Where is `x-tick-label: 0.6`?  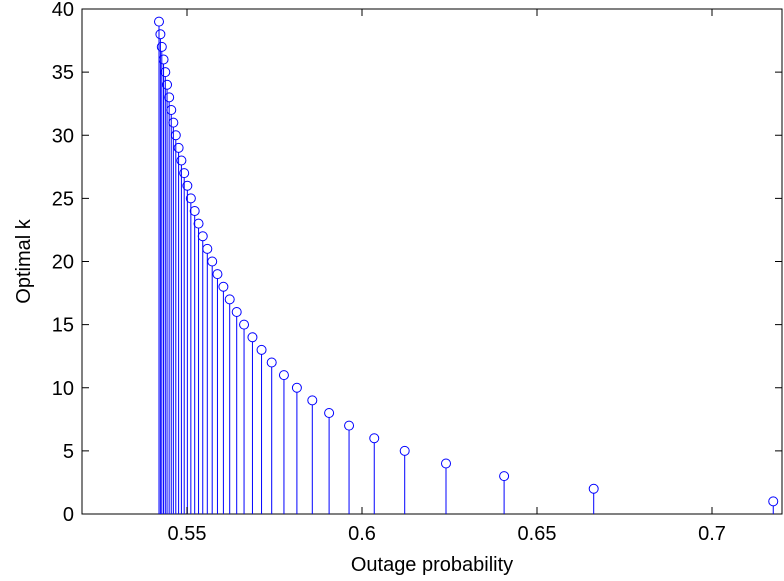 x-tick-label: 0.6 is located at coordinates (362, 534).